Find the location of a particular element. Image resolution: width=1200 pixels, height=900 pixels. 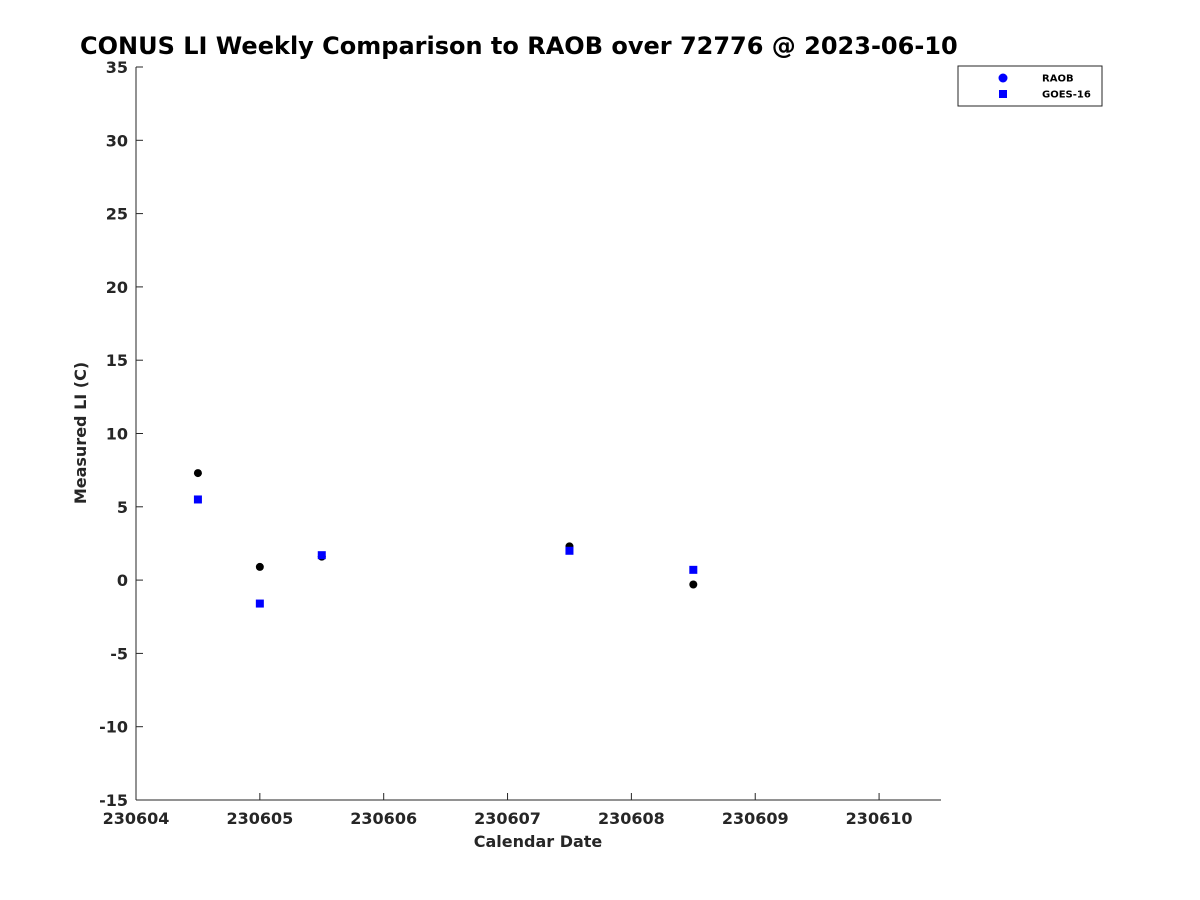

y-tick-label: 30 is located at coordinates (117, 140).